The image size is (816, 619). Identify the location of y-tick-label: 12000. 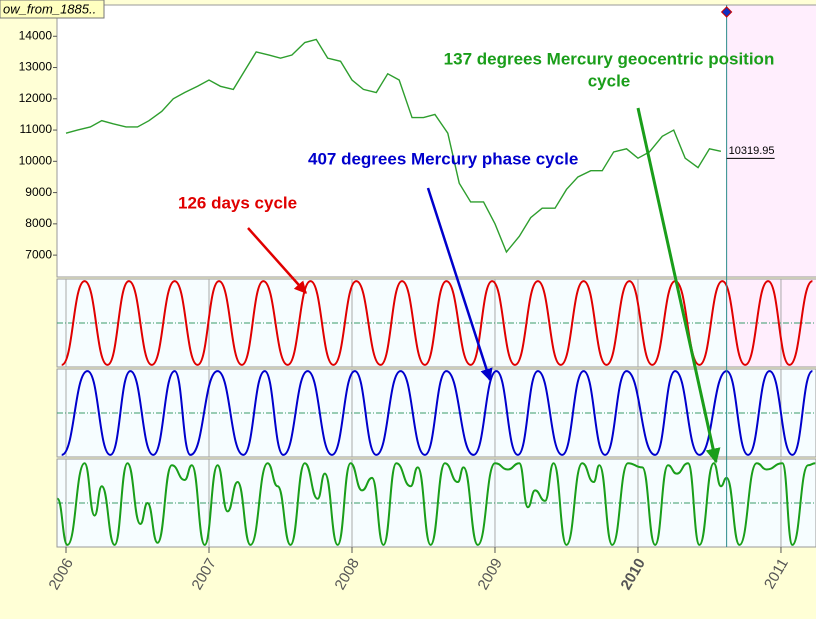
(36, 98).